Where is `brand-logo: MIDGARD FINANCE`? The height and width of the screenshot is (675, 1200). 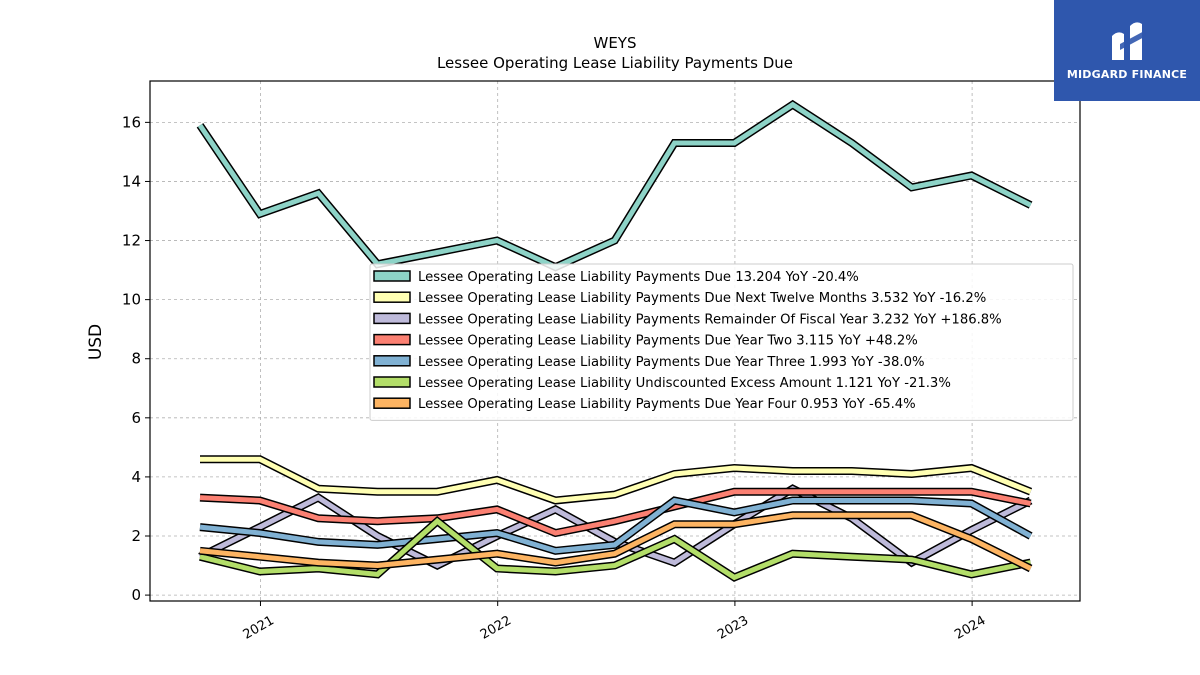 brand-logo: MIDGARD FINANCE is located at coordinates (1127, 50).